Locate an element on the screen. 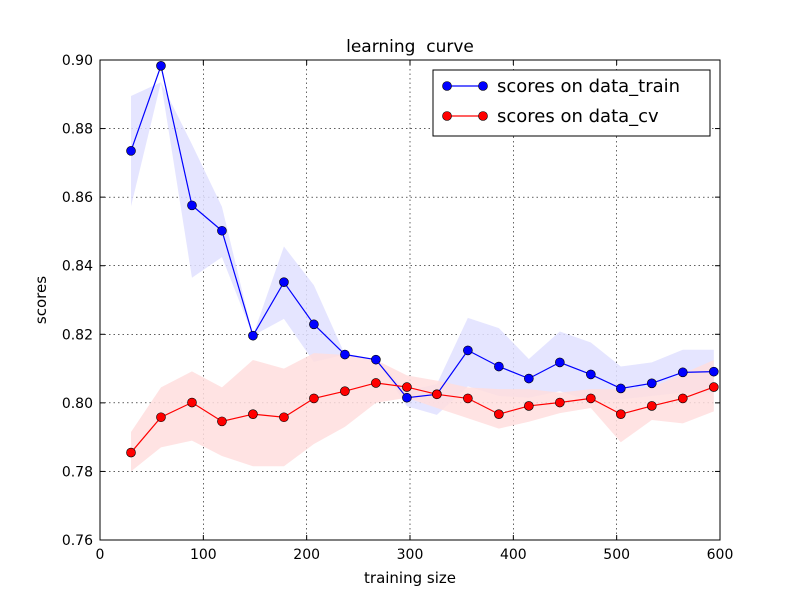 The image size is (800, 600). x-tick-label: 200 is located at coordinates (306, 555).